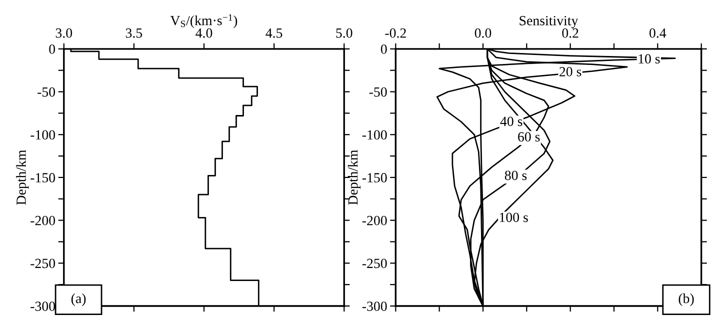  What do you see at coordinates (571, 71) in the screenshot?
I see `annotation: 20 s` at bounding box center [571, 71].